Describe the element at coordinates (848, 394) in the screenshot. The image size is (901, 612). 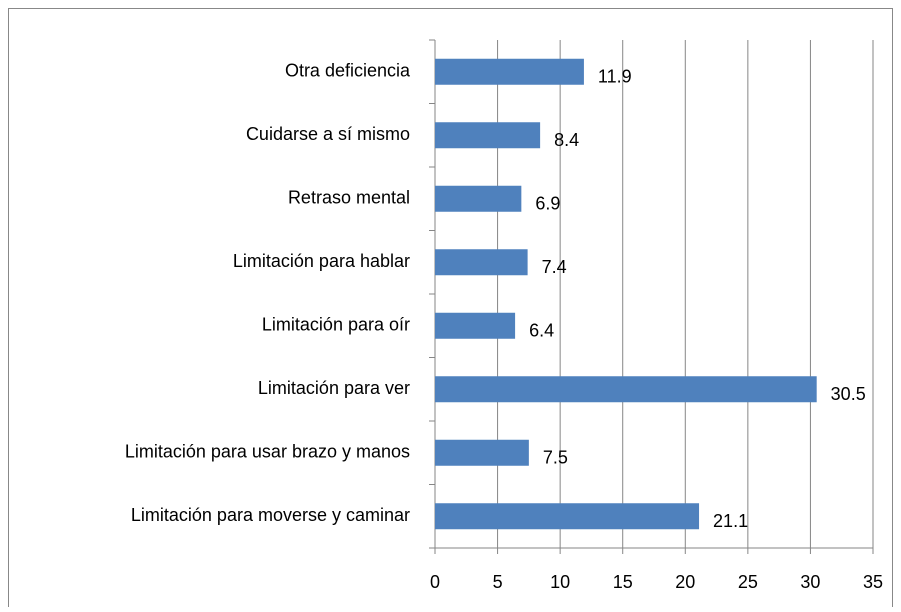
I see `data-label: 30.5` at that location.